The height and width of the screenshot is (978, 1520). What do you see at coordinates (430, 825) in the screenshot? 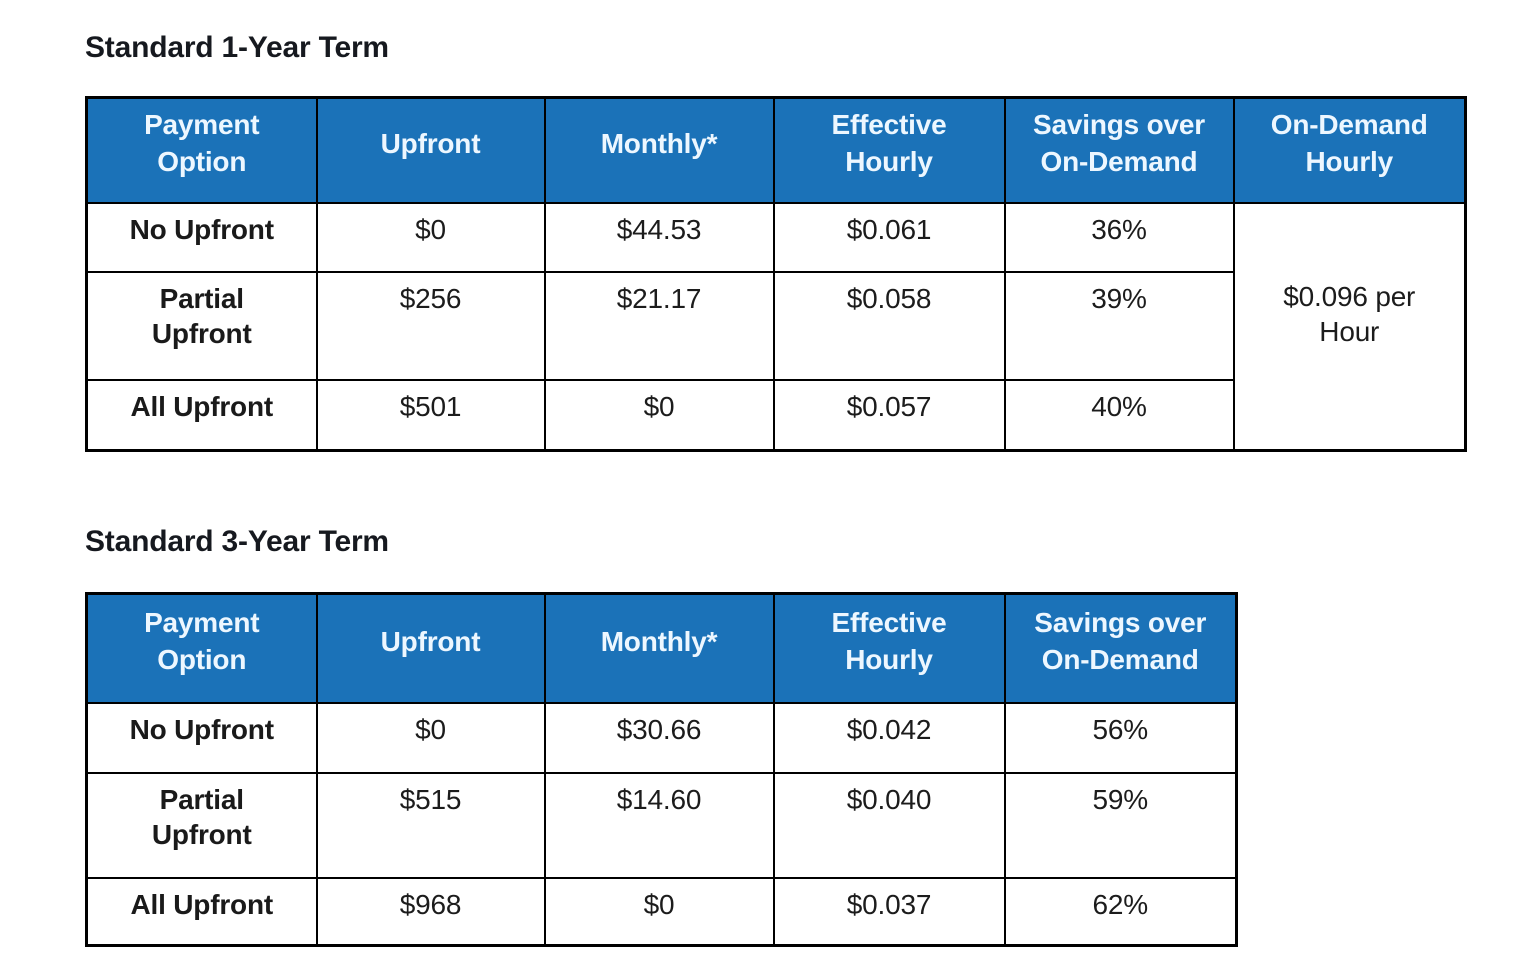
I see `upfront-cell: $515` at bounding box center [430, 825].